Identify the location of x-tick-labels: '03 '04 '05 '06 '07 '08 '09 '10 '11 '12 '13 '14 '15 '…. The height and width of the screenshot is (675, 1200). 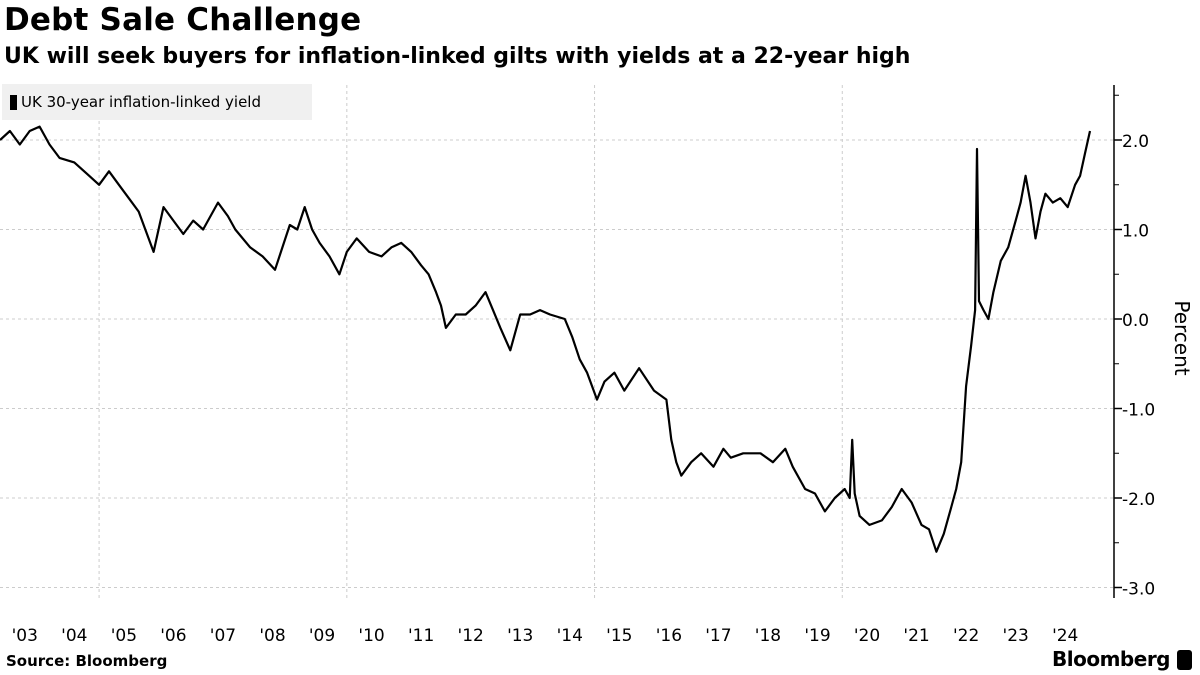
(545, 636).